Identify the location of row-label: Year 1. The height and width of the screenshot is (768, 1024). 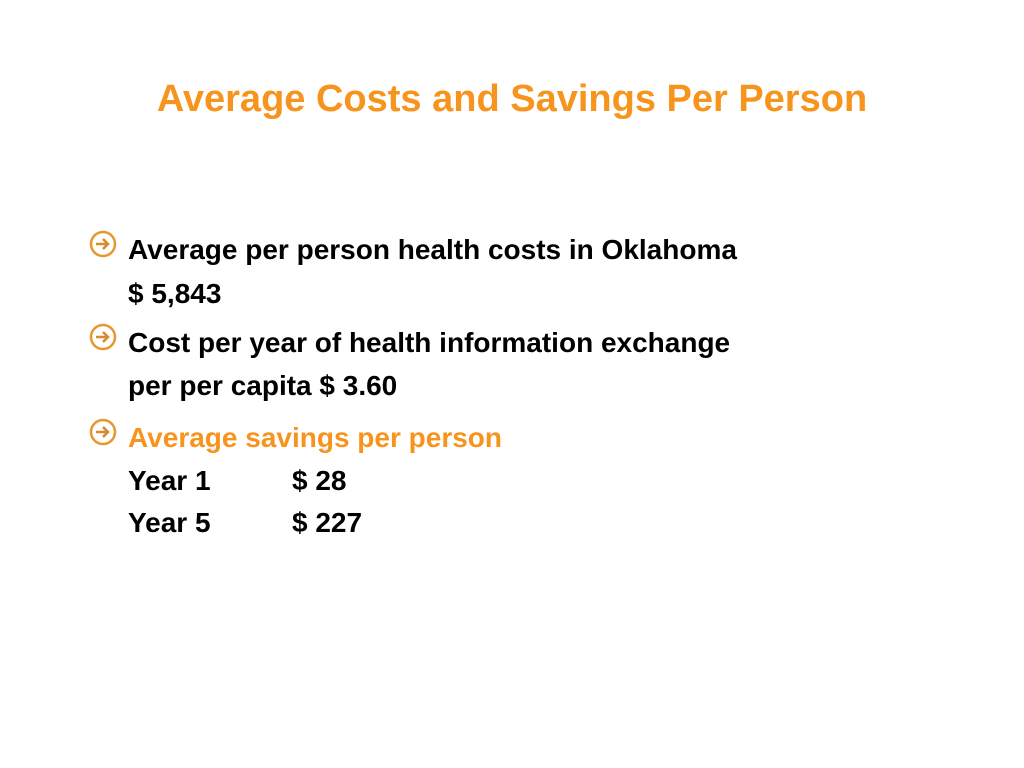
(169, 480).